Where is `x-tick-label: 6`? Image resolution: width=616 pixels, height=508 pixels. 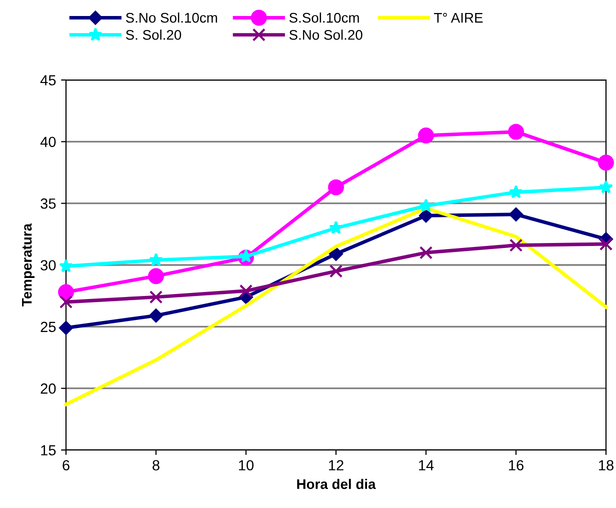
x-tick-label: 6 is located at coordinates (66, 465).